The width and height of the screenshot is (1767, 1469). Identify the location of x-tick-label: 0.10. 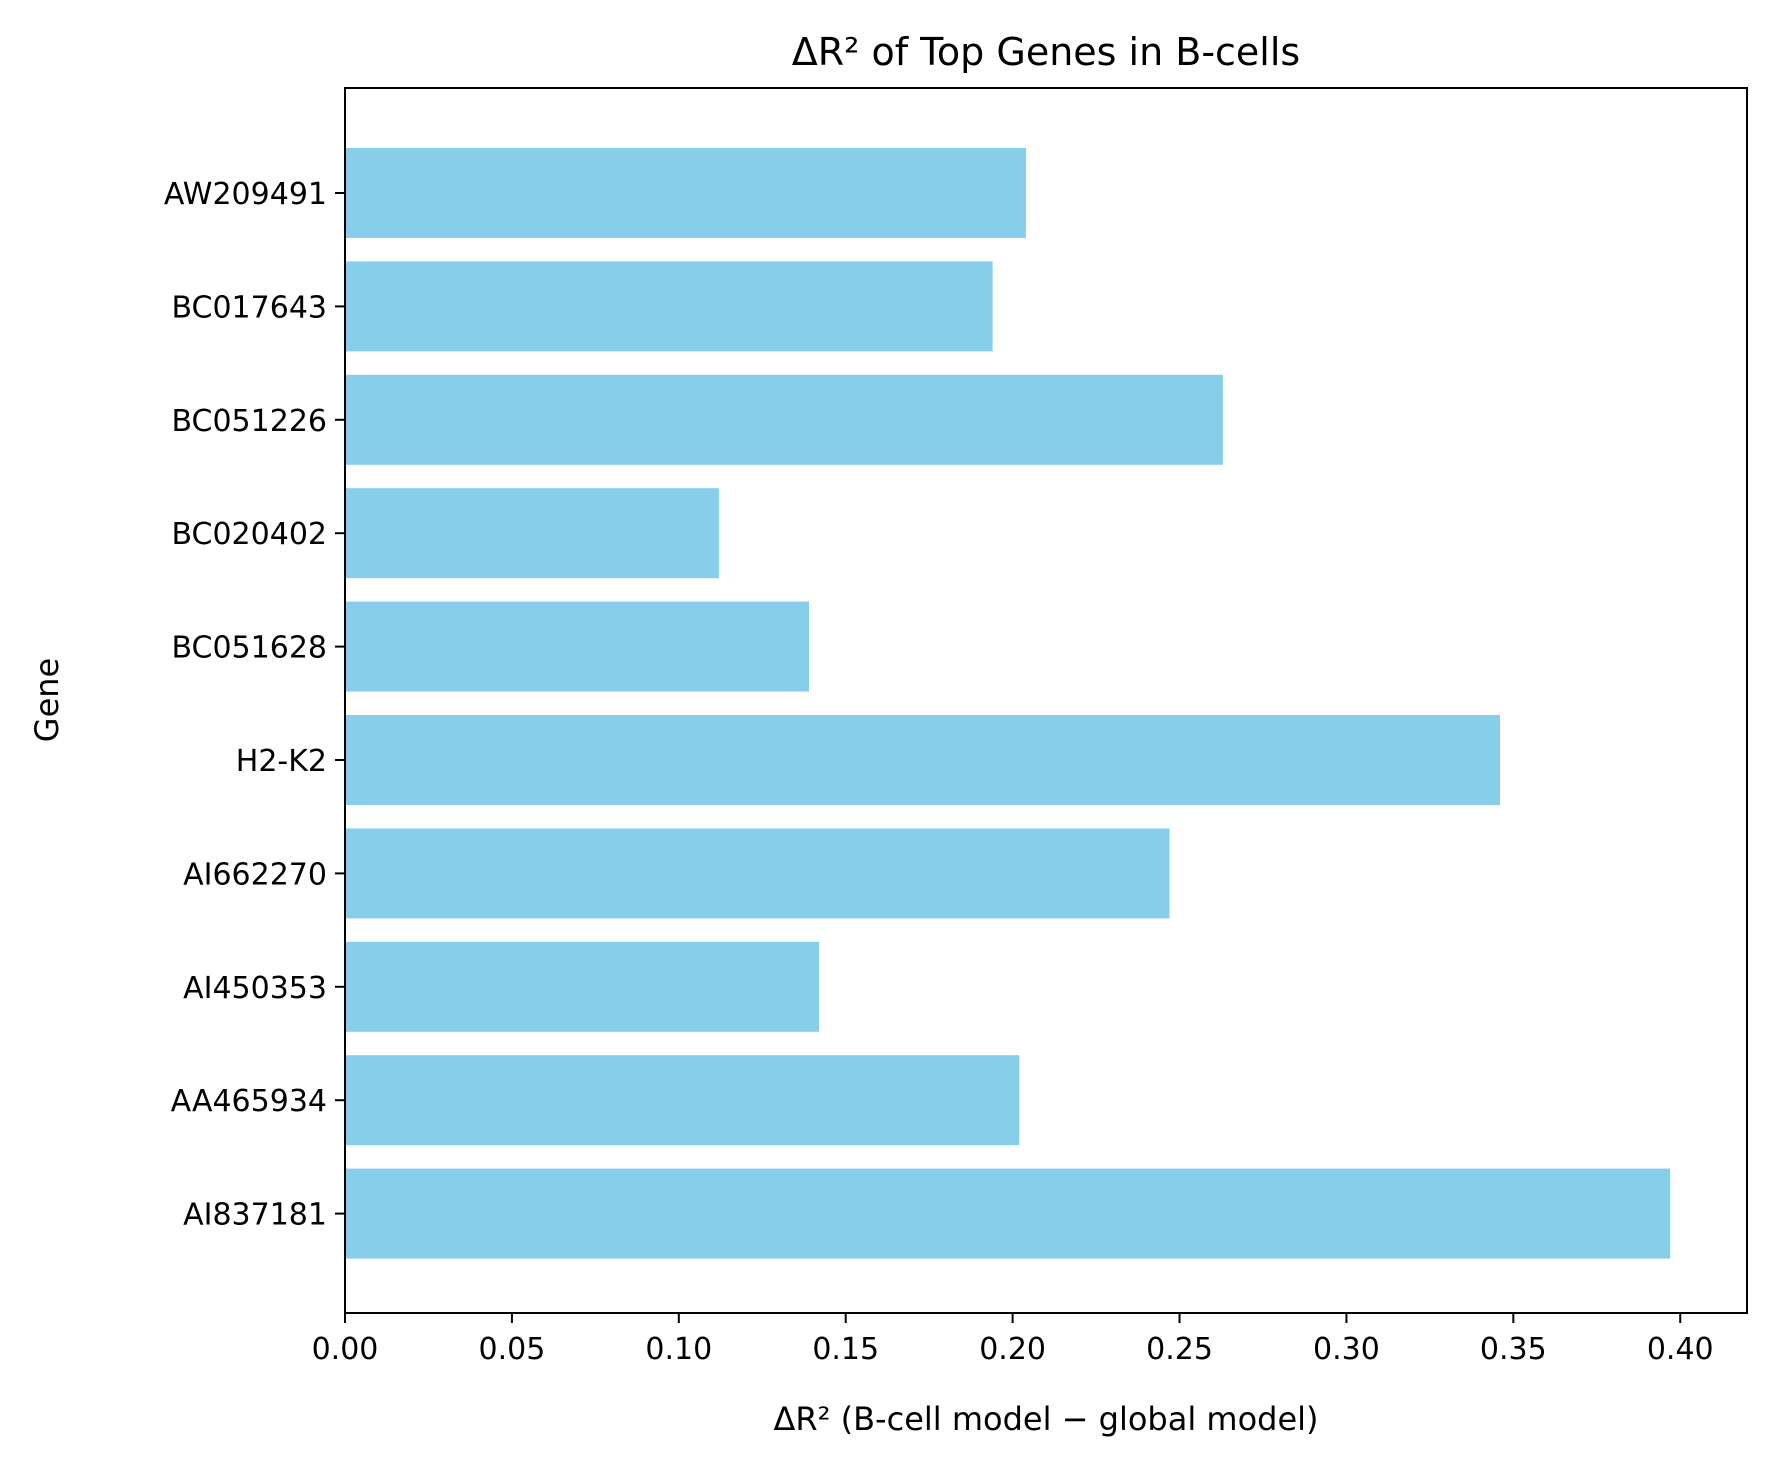
(678, 1349).